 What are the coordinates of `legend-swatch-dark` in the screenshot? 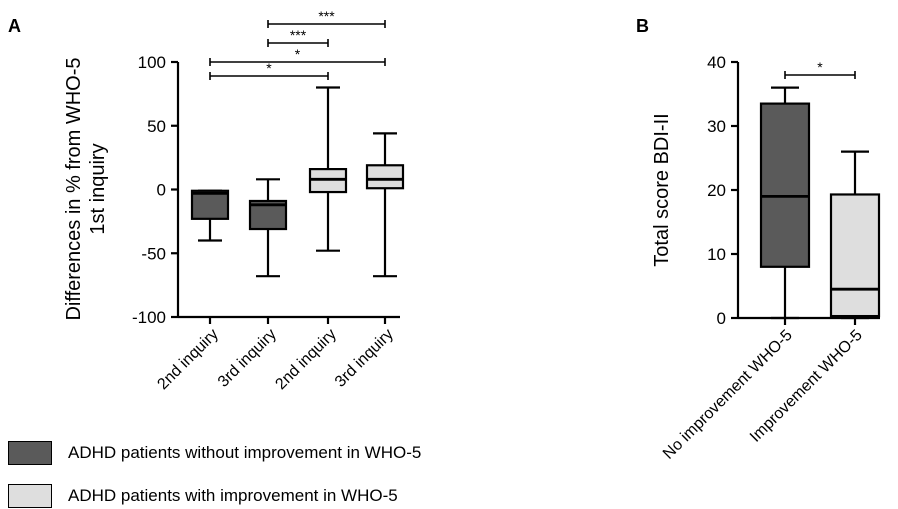 It's located at (30, 453).